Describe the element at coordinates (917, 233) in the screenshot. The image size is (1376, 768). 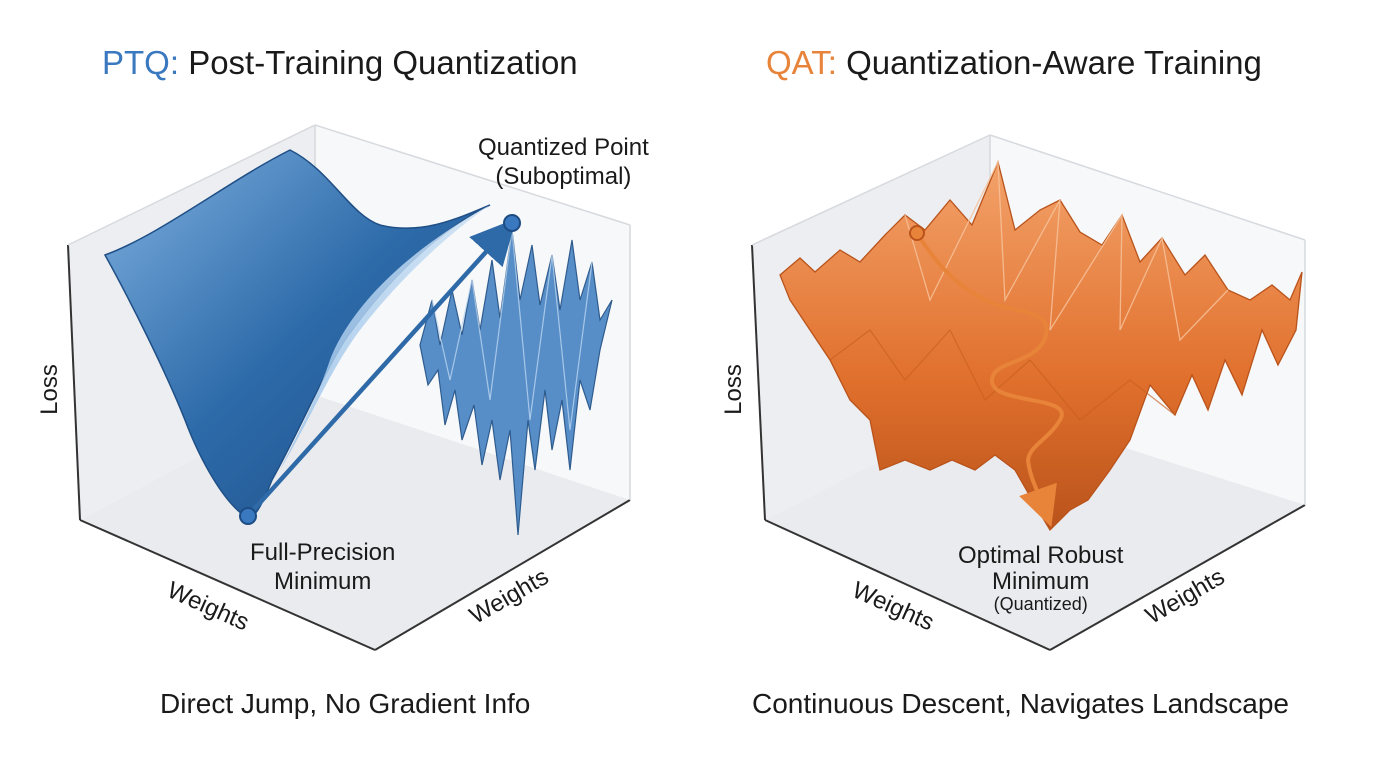
I see `qat-start-point` at that location.